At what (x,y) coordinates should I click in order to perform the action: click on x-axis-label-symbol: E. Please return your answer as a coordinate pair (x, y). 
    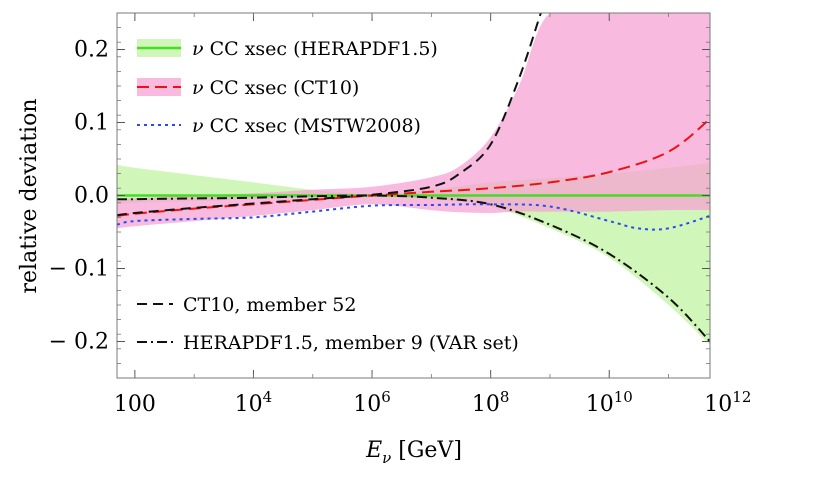
    Looking at the image, I should click on (373, 450).